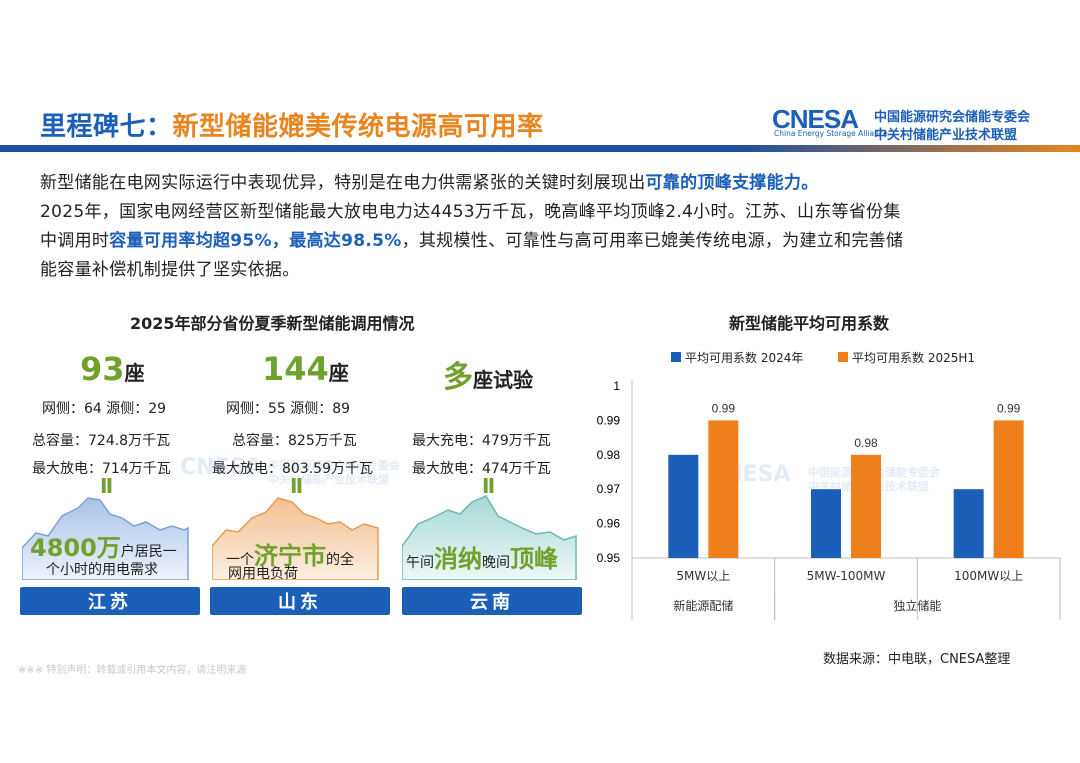 The width and height of the screenshot is (1080, 763). I want to click on jiangsu-count-unit: 座, so click(134, 373).